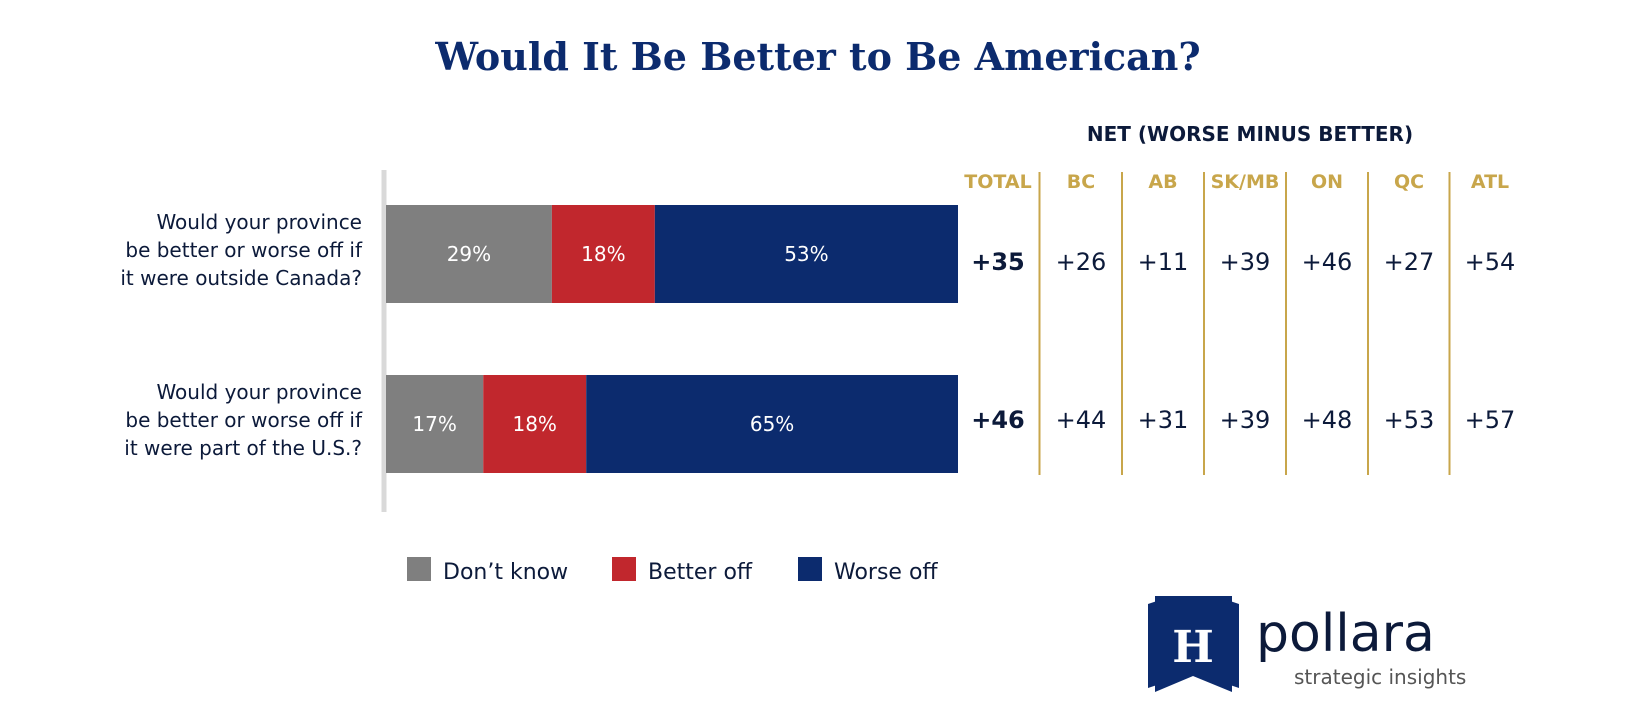 Image resolution: width=1636 pixels, height=712 pixels. What do you see at coordinates (241, 278) in the screenshot?
I see `category-label-line: it were outside Canada?` at bounding box center [241, 278].